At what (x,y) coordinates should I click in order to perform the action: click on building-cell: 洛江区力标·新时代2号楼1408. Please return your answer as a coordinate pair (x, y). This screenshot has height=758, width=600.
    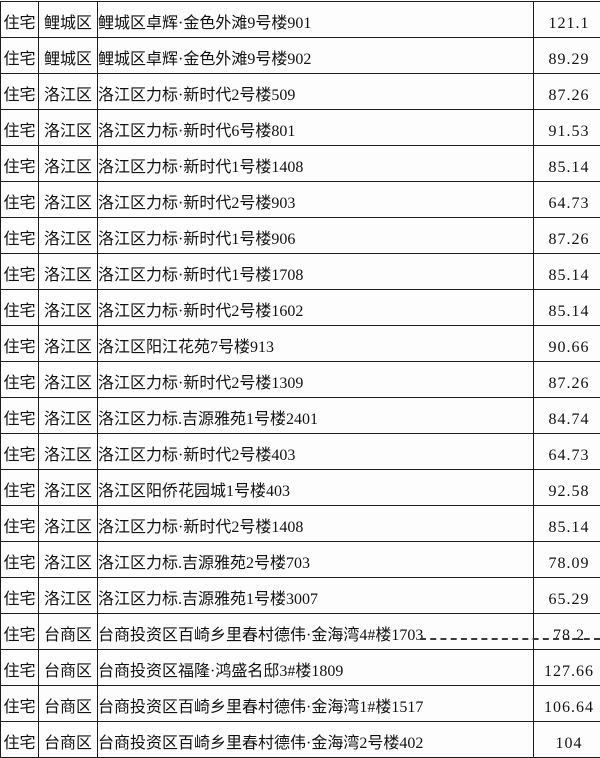
    Looking at the image, I should click on (316, 524).